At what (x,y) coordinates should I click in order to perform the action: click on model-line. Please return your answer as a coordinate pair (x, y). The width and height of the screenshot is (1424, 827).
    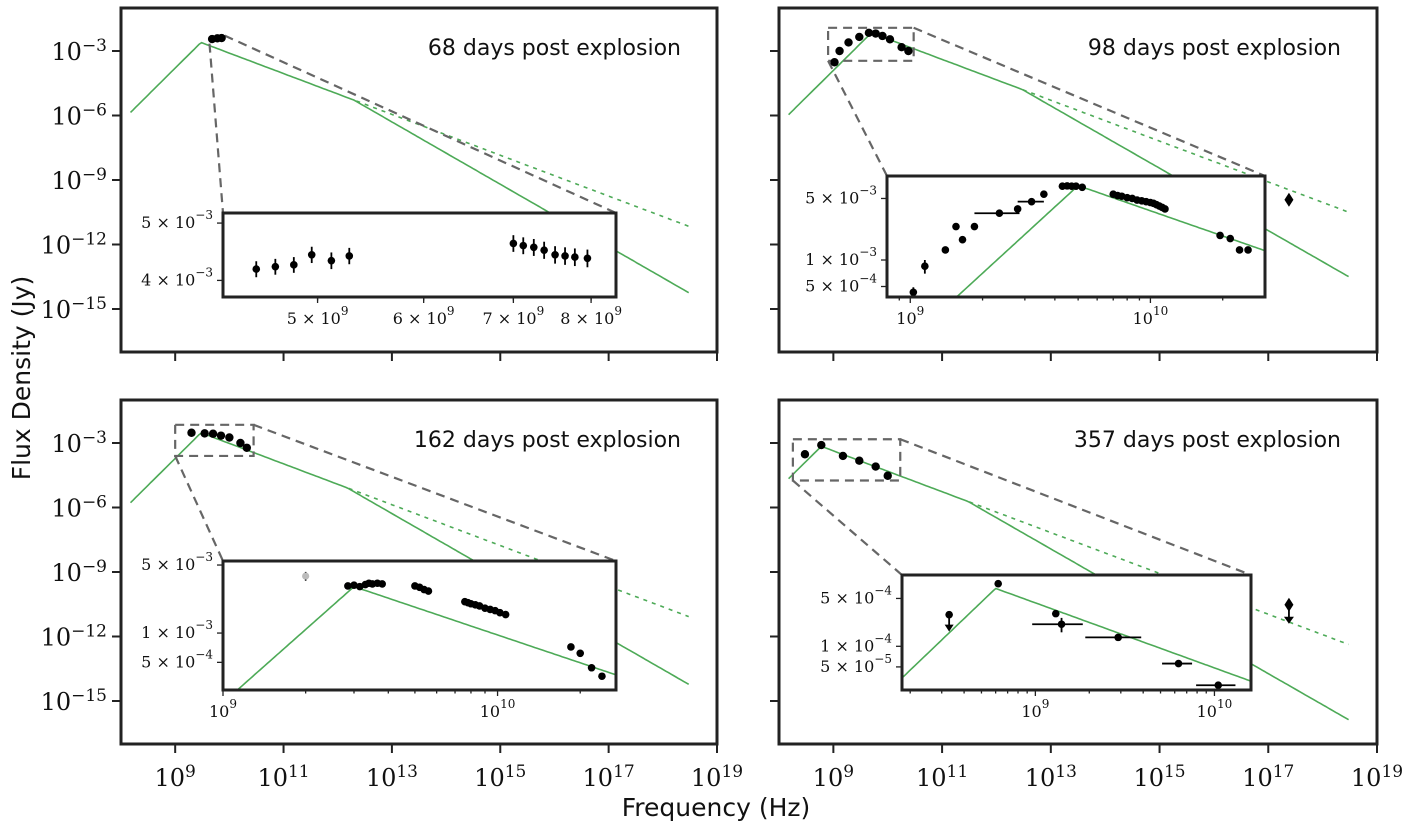
    Looking at the image, I should click on (1068, 583).